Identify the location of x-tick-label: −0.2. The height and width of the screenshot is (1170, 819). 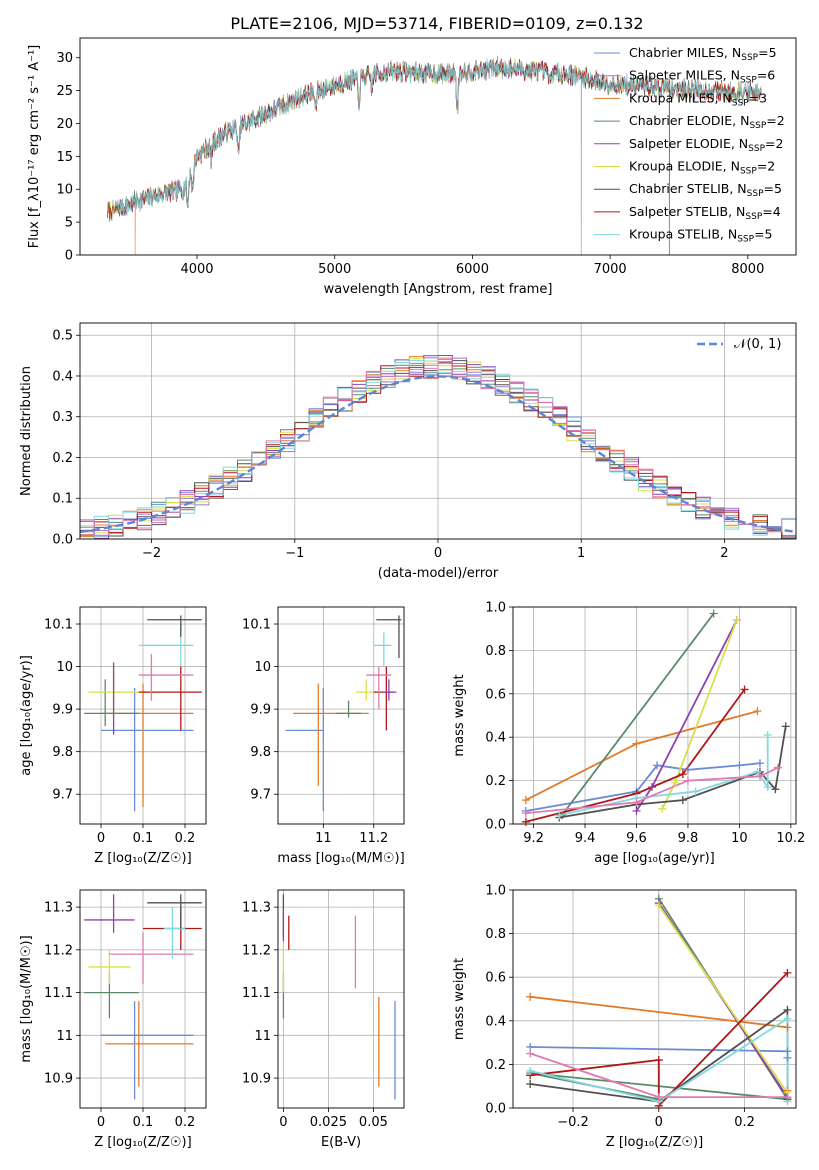
(573, 1122).